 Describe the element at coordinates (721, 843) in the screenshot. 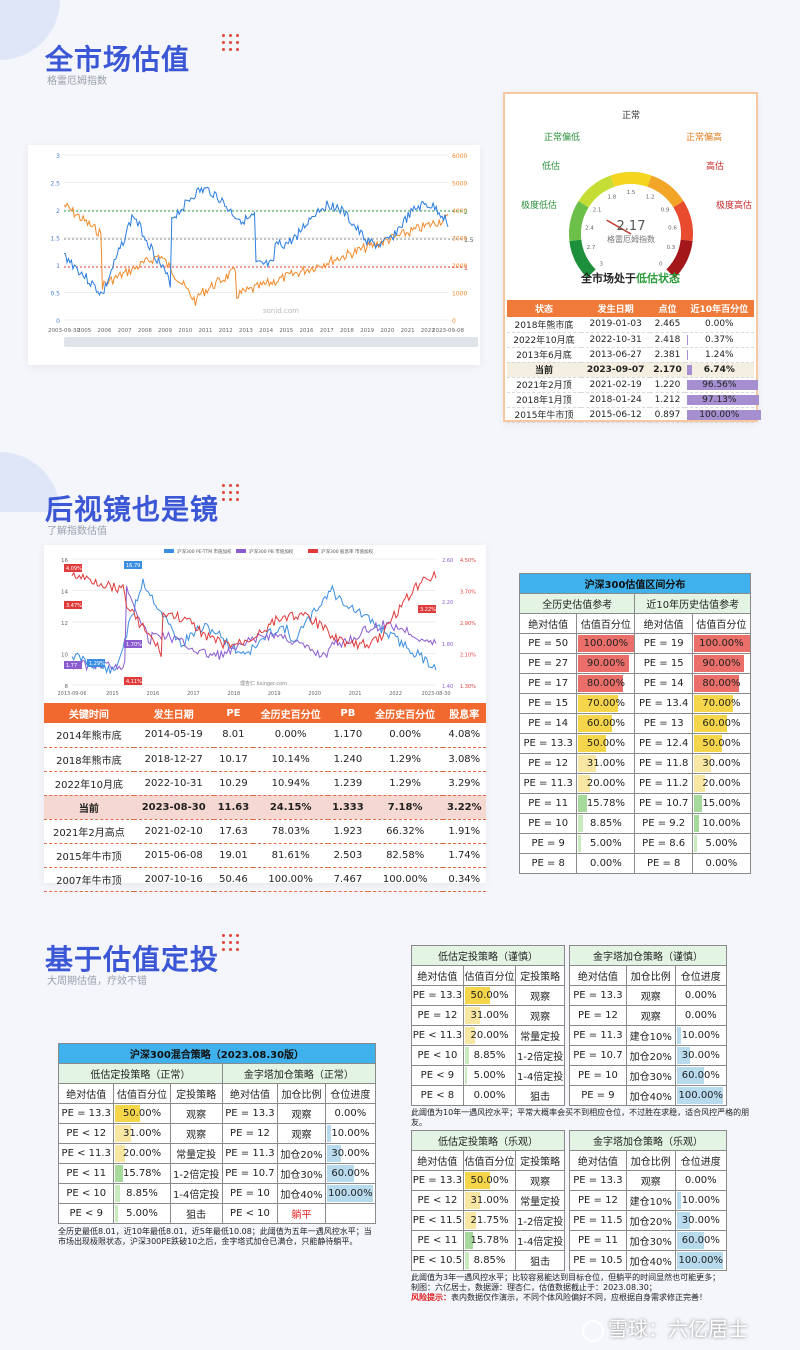

I see `dist-cell: 5.00%` at that location.